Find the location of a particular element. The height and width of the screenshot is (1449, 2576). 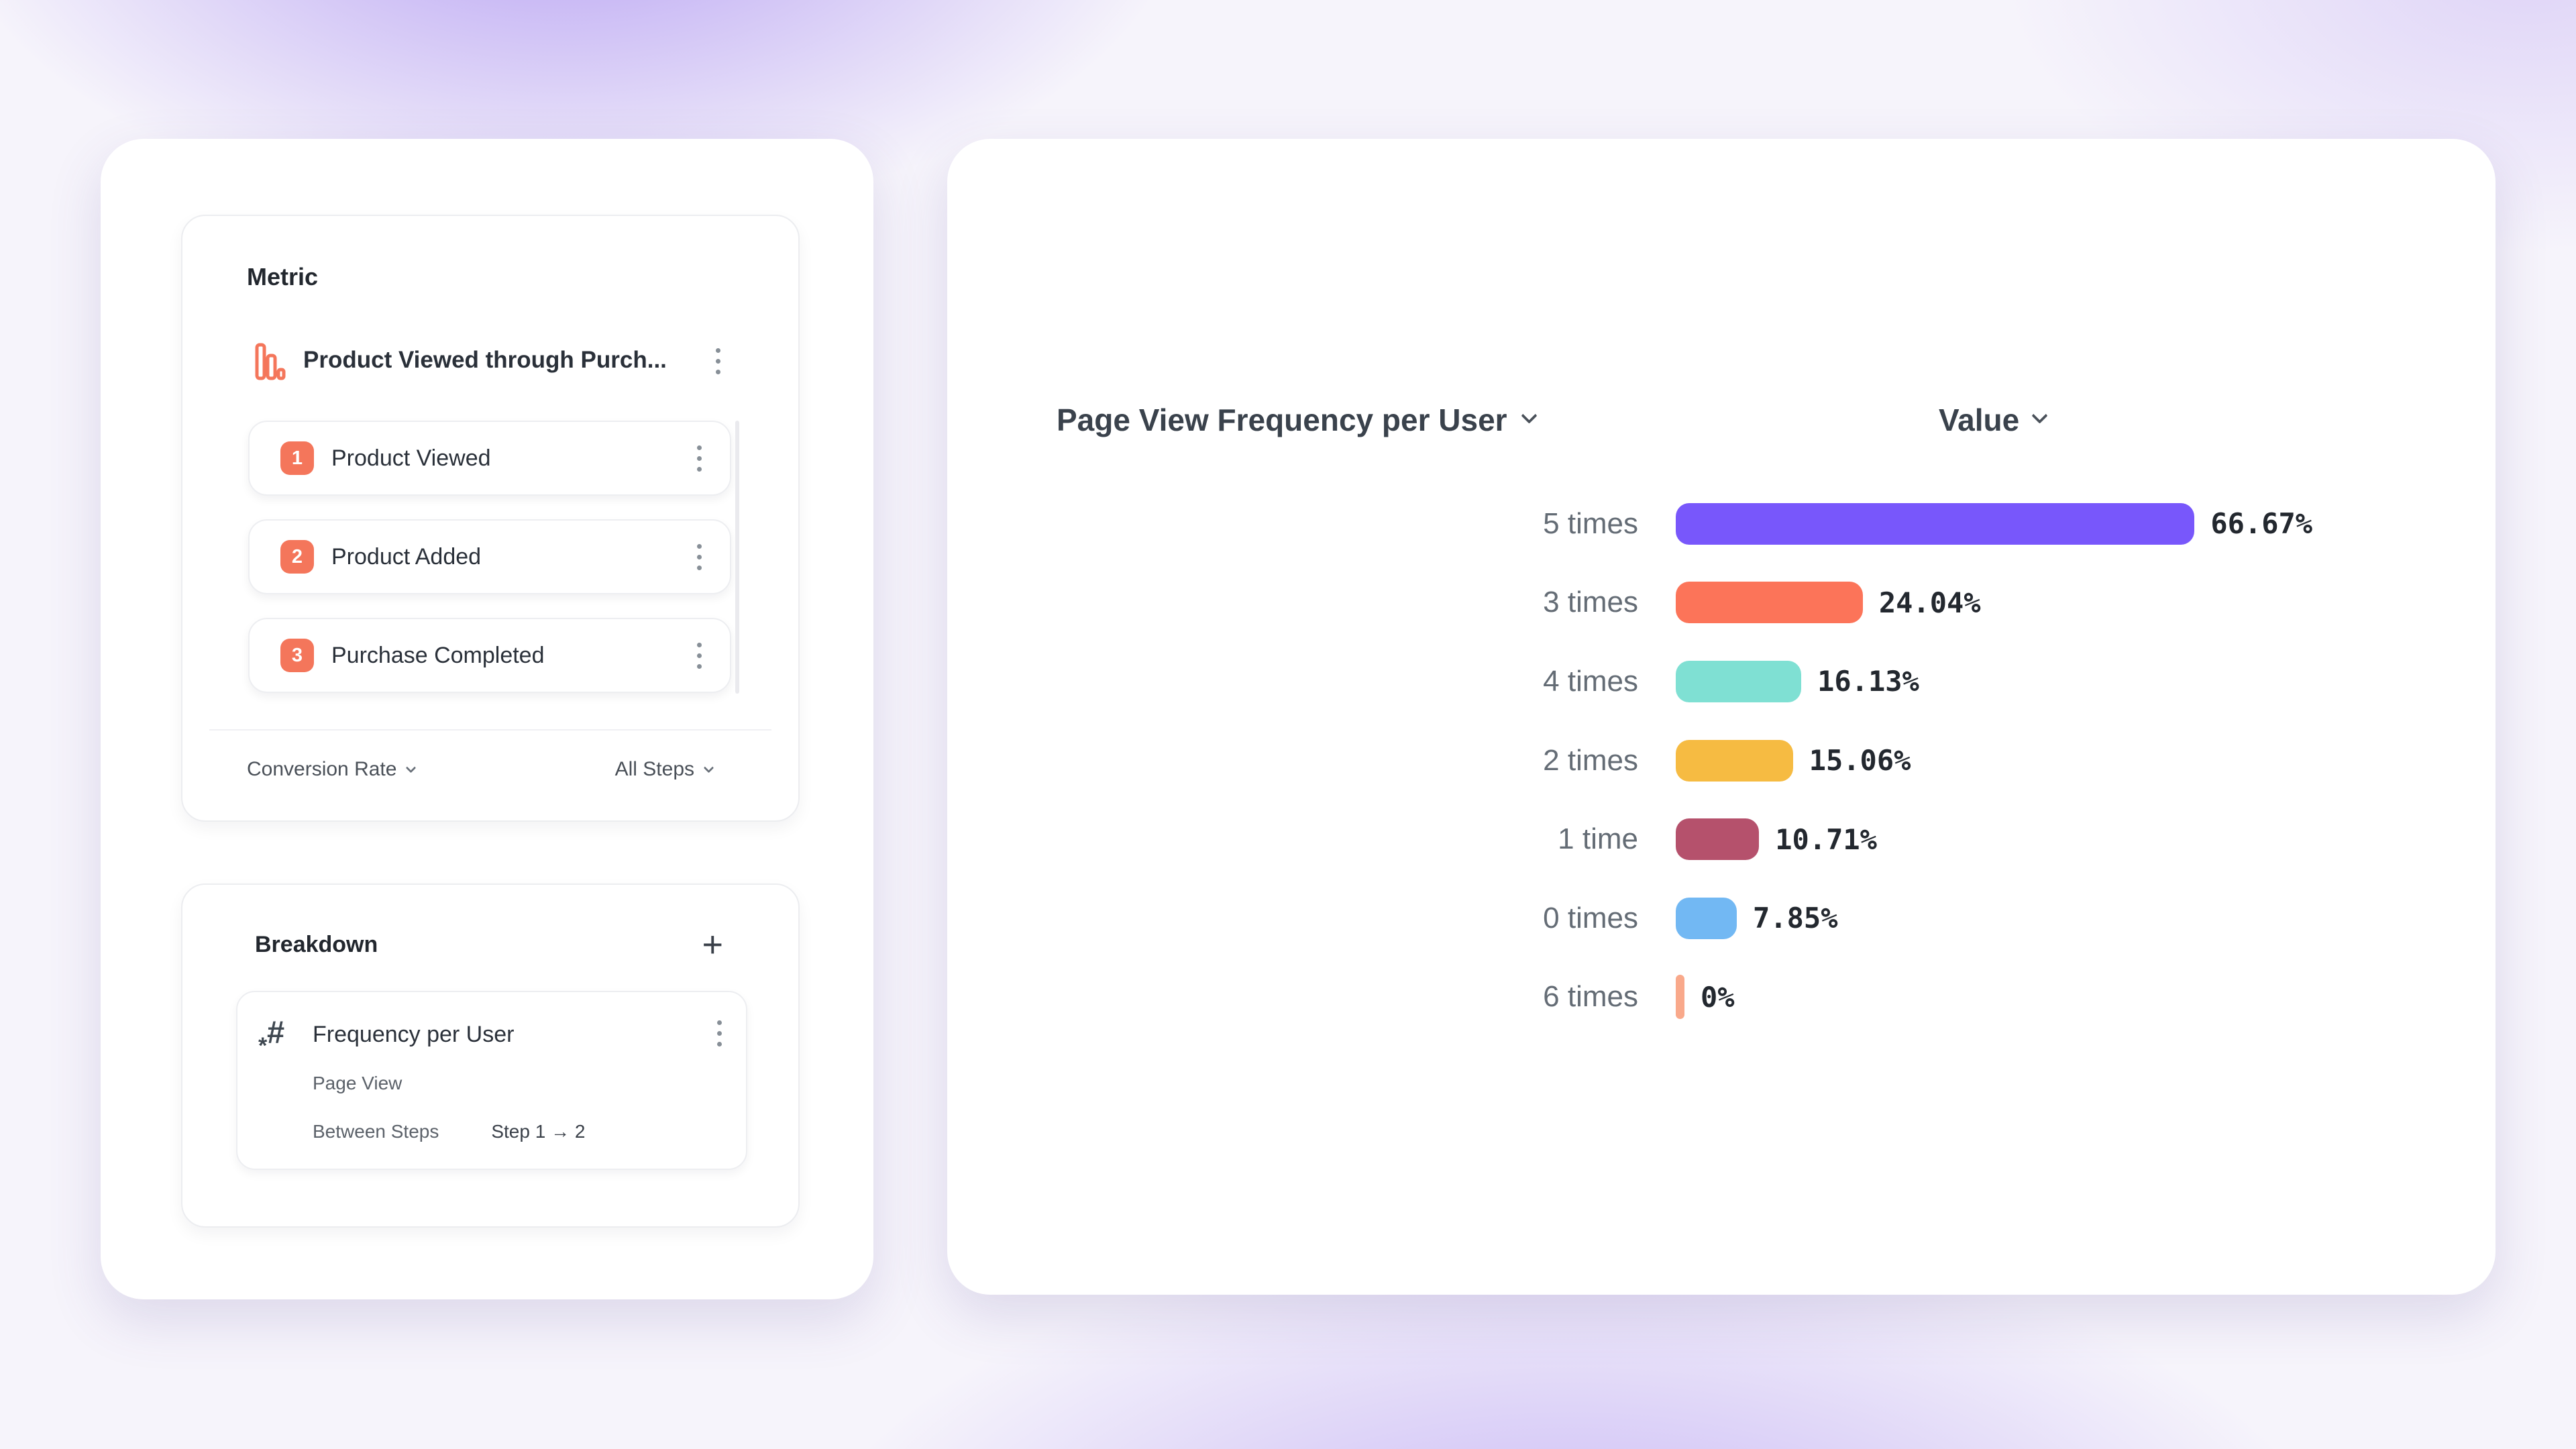

chart-row-label: 2 times is located at coordinates (1590, 760).